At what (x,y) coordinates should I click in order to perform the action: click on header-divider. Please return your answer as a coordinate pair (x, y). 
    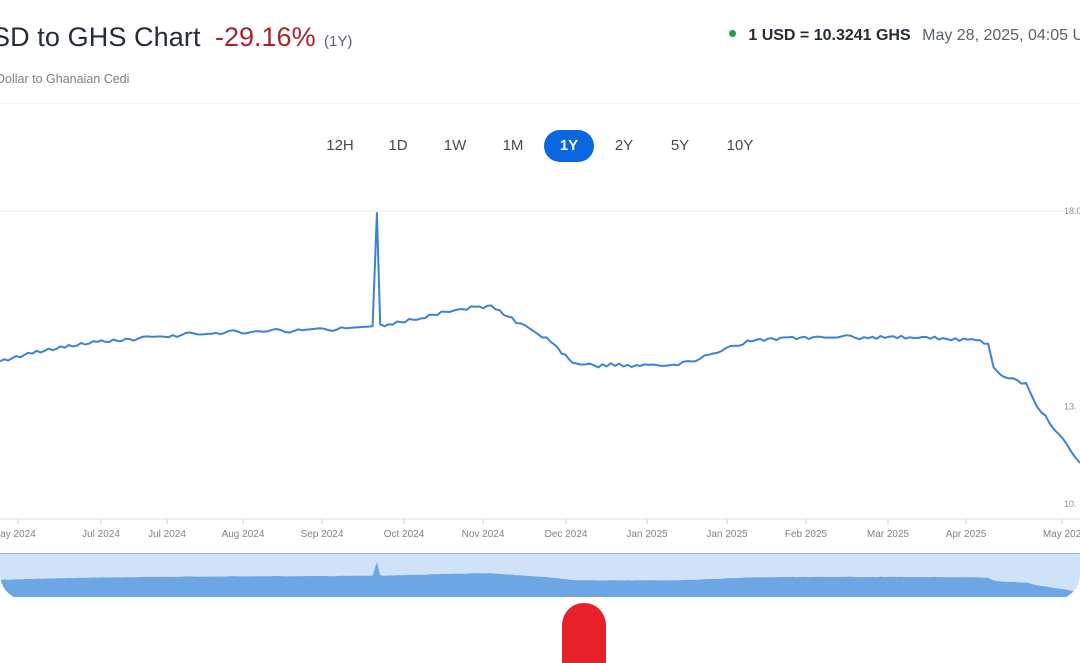
    Looking at the image, I should click on (540, 103).